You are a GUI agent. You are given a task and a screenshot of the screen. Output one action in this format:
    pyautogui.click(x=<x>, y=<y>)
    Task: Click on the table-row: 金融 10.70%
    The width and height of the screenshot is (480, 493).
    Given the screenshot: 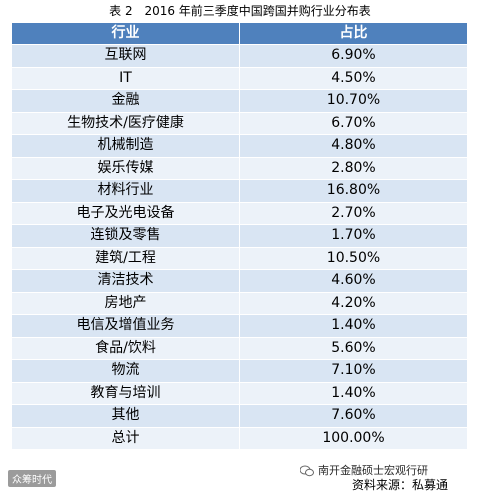 What is the action you would take?
    pyautogui.click(x=239, y=101)
    